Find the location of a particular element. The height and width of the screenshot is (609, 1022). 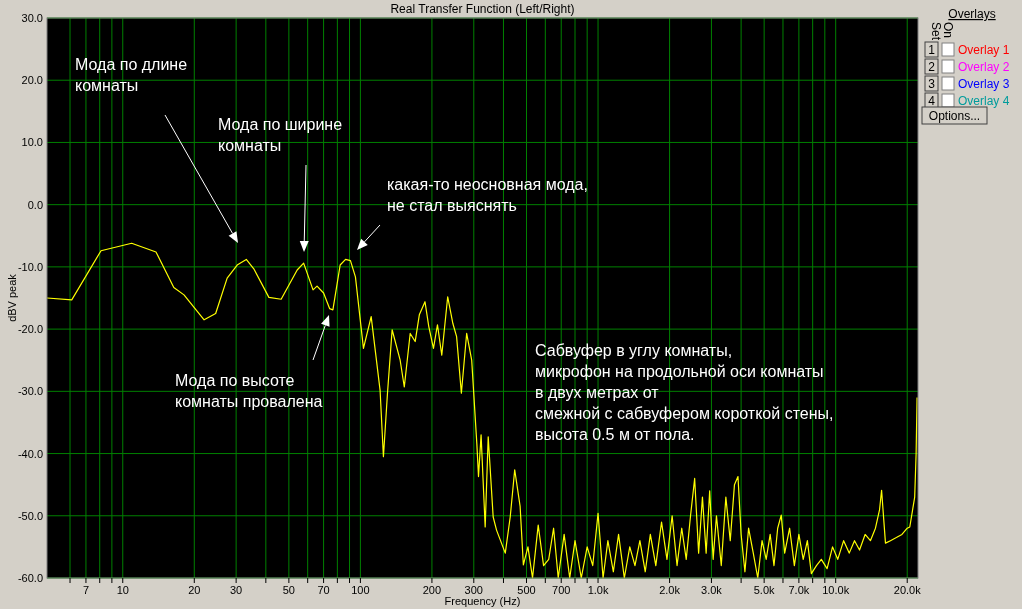

x-tick-label: 700 is located at coordinates (561, 590).